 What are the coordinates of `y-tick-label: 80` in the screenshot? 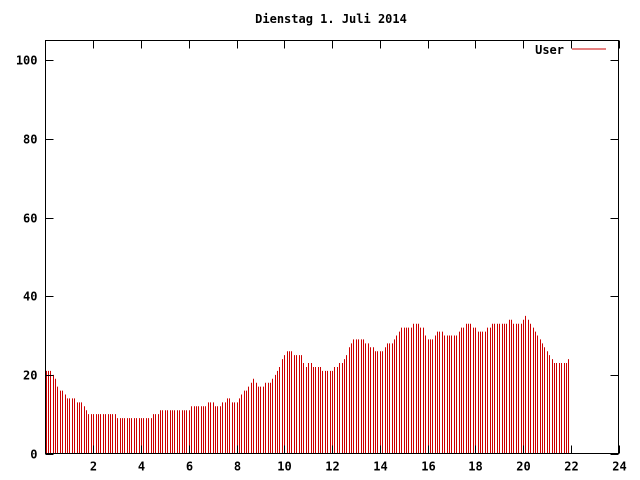 It's located at (30, 140).